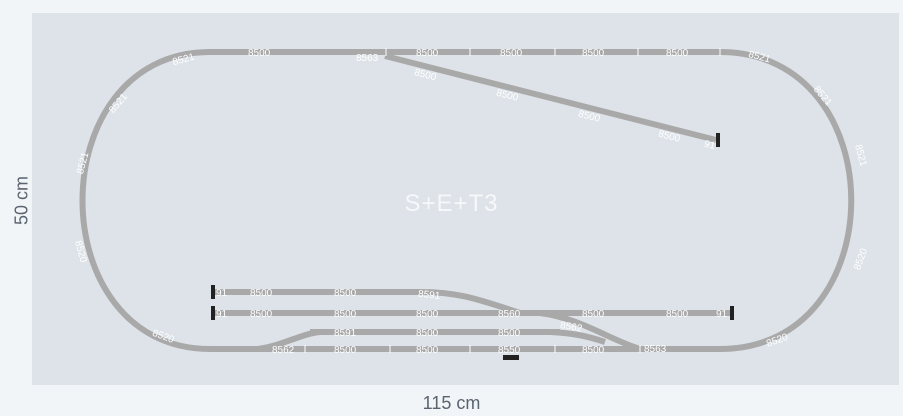 This screenshot has width=903, height=416. What do you see at coordinates (21, 200) in the screenshot?
I see `height-dimension: 50 cm` at bounding box center [21, 200].